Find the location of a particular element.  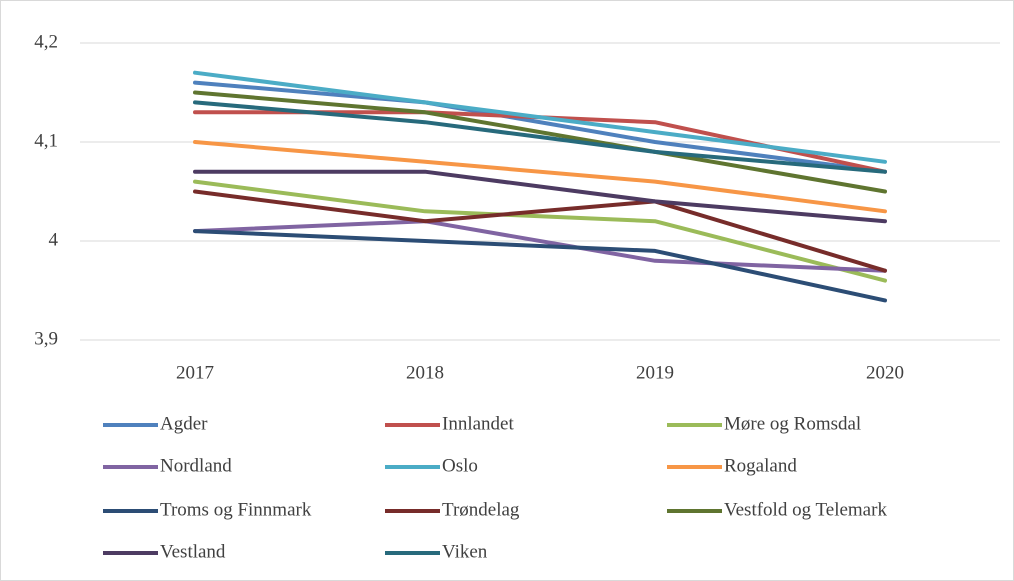

x-tick-label: 2020 is located at coordinates (885, 372).